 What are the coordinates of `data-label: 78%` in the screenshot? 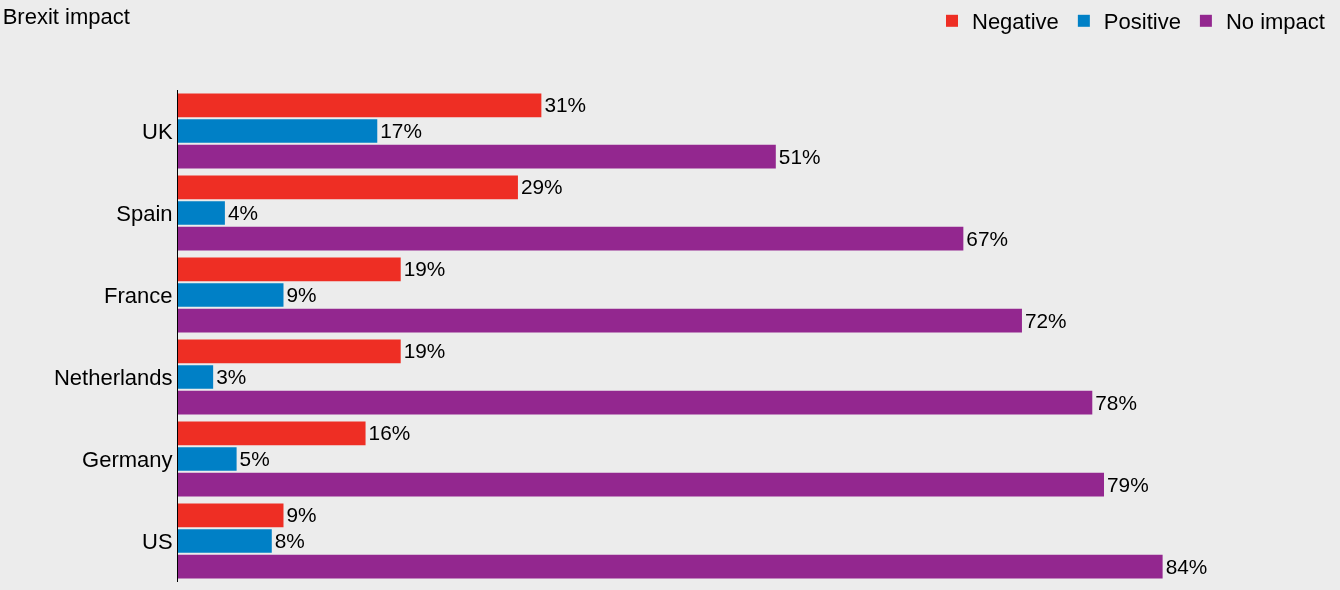 It's located at (1116, 402).